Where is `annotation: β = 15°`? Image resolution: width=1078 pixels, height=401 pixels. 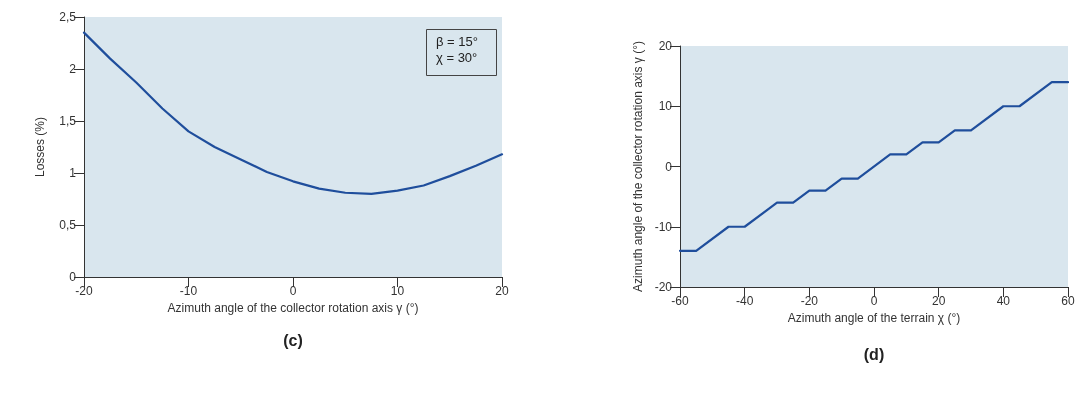
annotation: β = 15° is located at coordinates (457, 41).